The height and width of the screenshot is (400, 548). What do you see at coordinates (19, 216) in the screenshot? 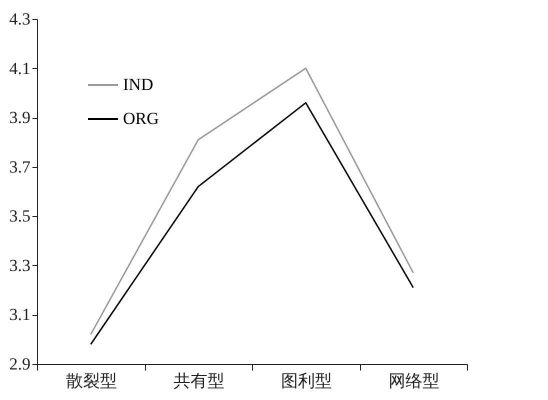
I see `y-tick-label: 3.5` at bounding box center [19, 216].